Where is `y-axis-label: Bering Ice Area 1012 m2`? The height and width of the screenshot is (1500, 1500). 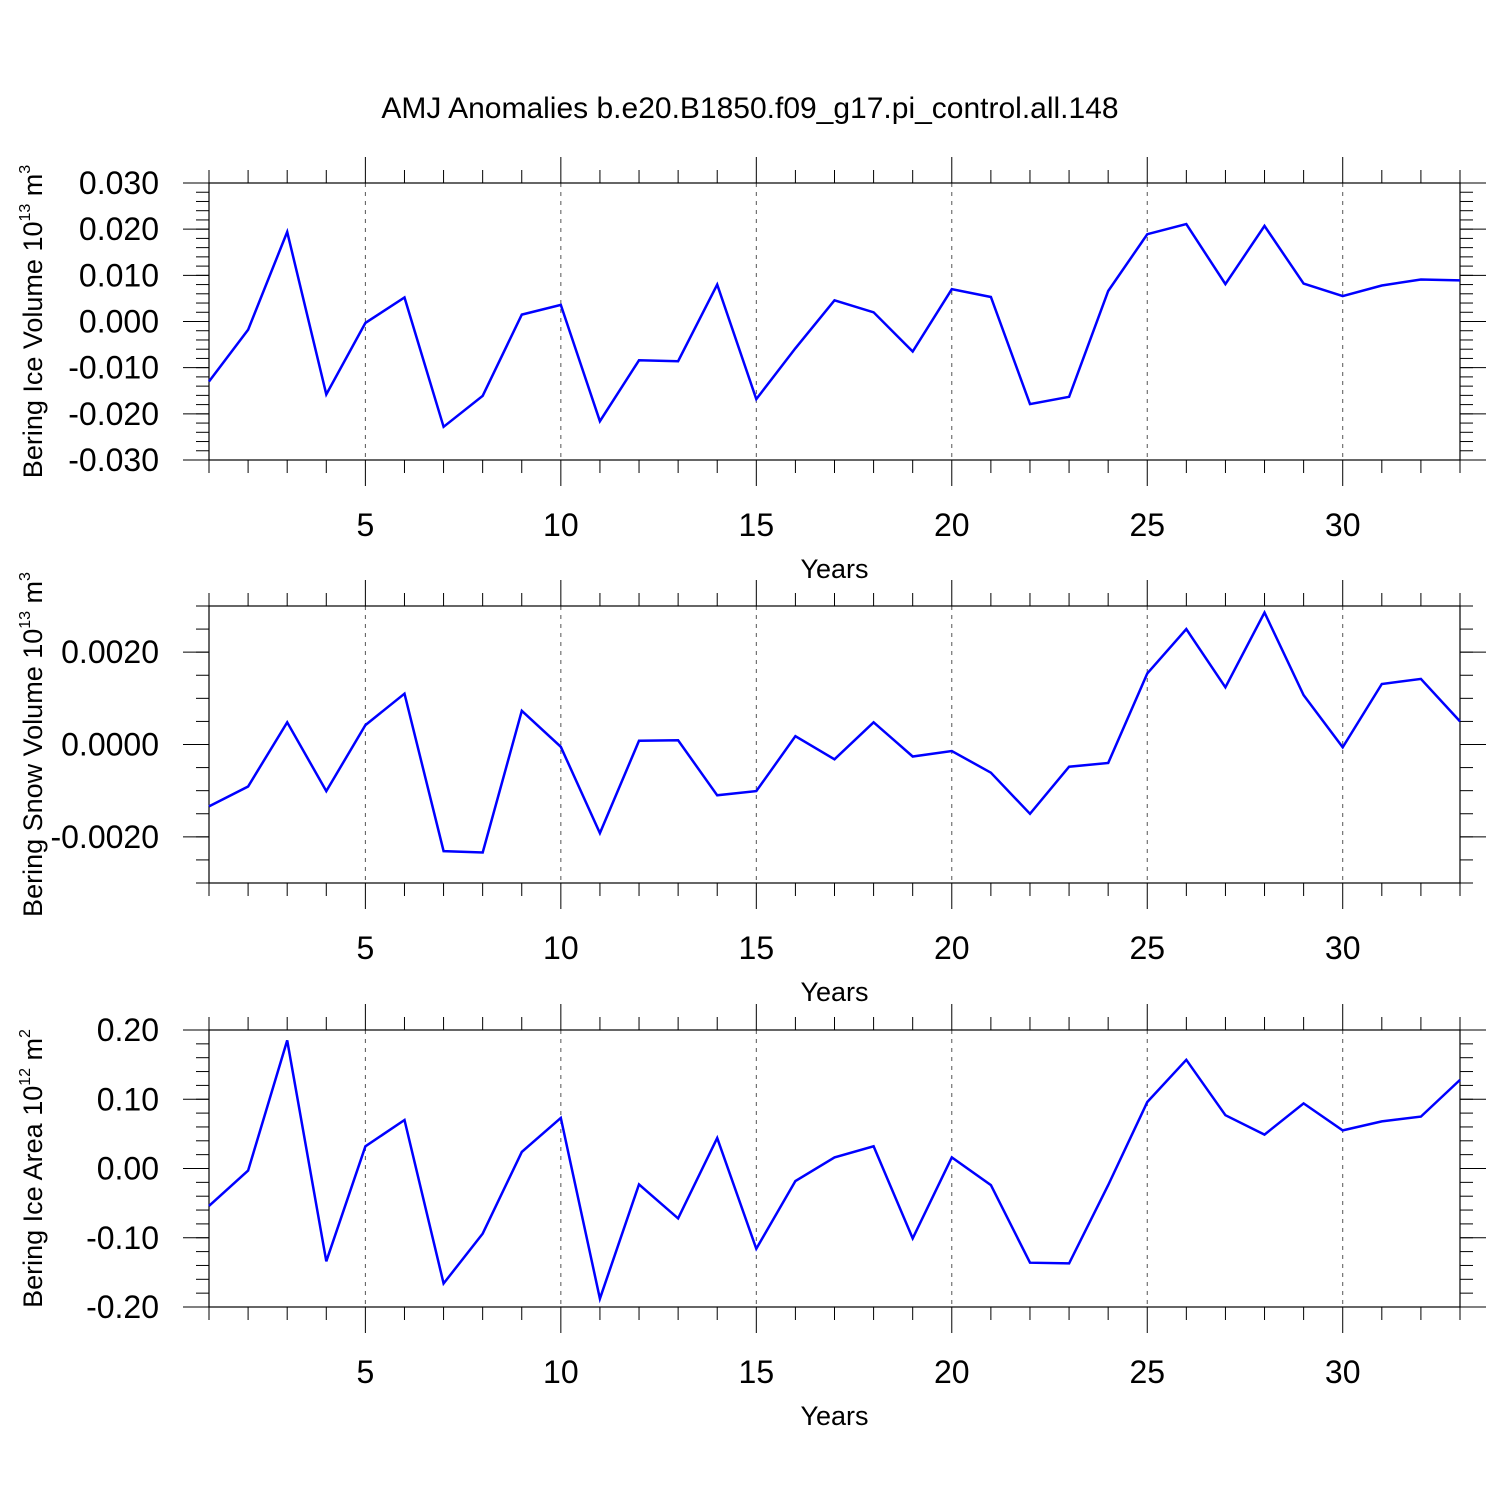
y-axis-label: Bering Ice Area 1012 m2 is located at coordinates (32, 1168).